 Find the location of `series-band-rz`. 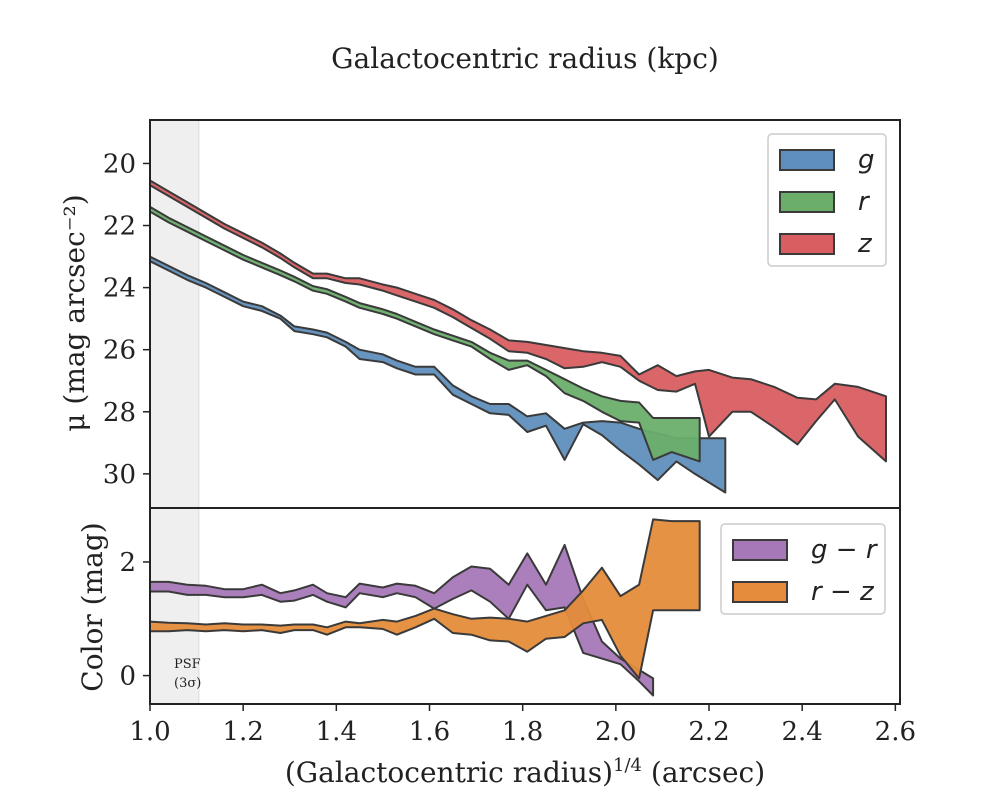

series-band-rz is located at coordinates (425, 599).